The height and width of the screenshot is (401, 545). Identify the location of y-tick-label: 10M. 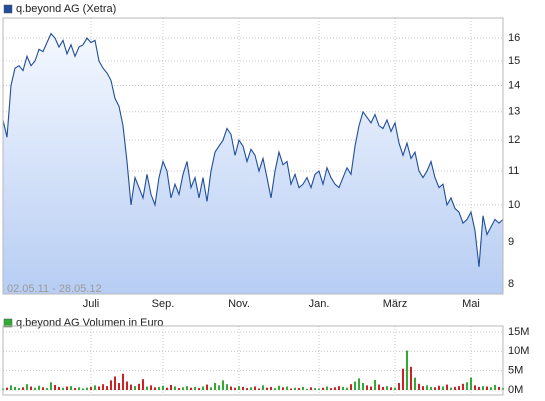
(518, 351).